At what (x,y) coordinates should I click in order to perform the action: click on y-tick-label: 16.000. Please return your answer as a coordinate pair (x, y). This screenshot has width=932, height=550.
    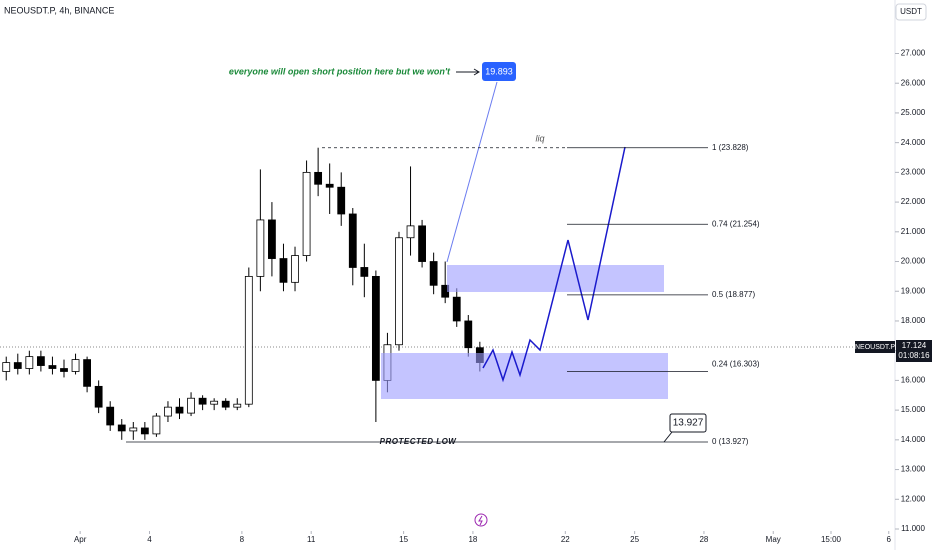
    Looking at the image, I should click on (913, 380).